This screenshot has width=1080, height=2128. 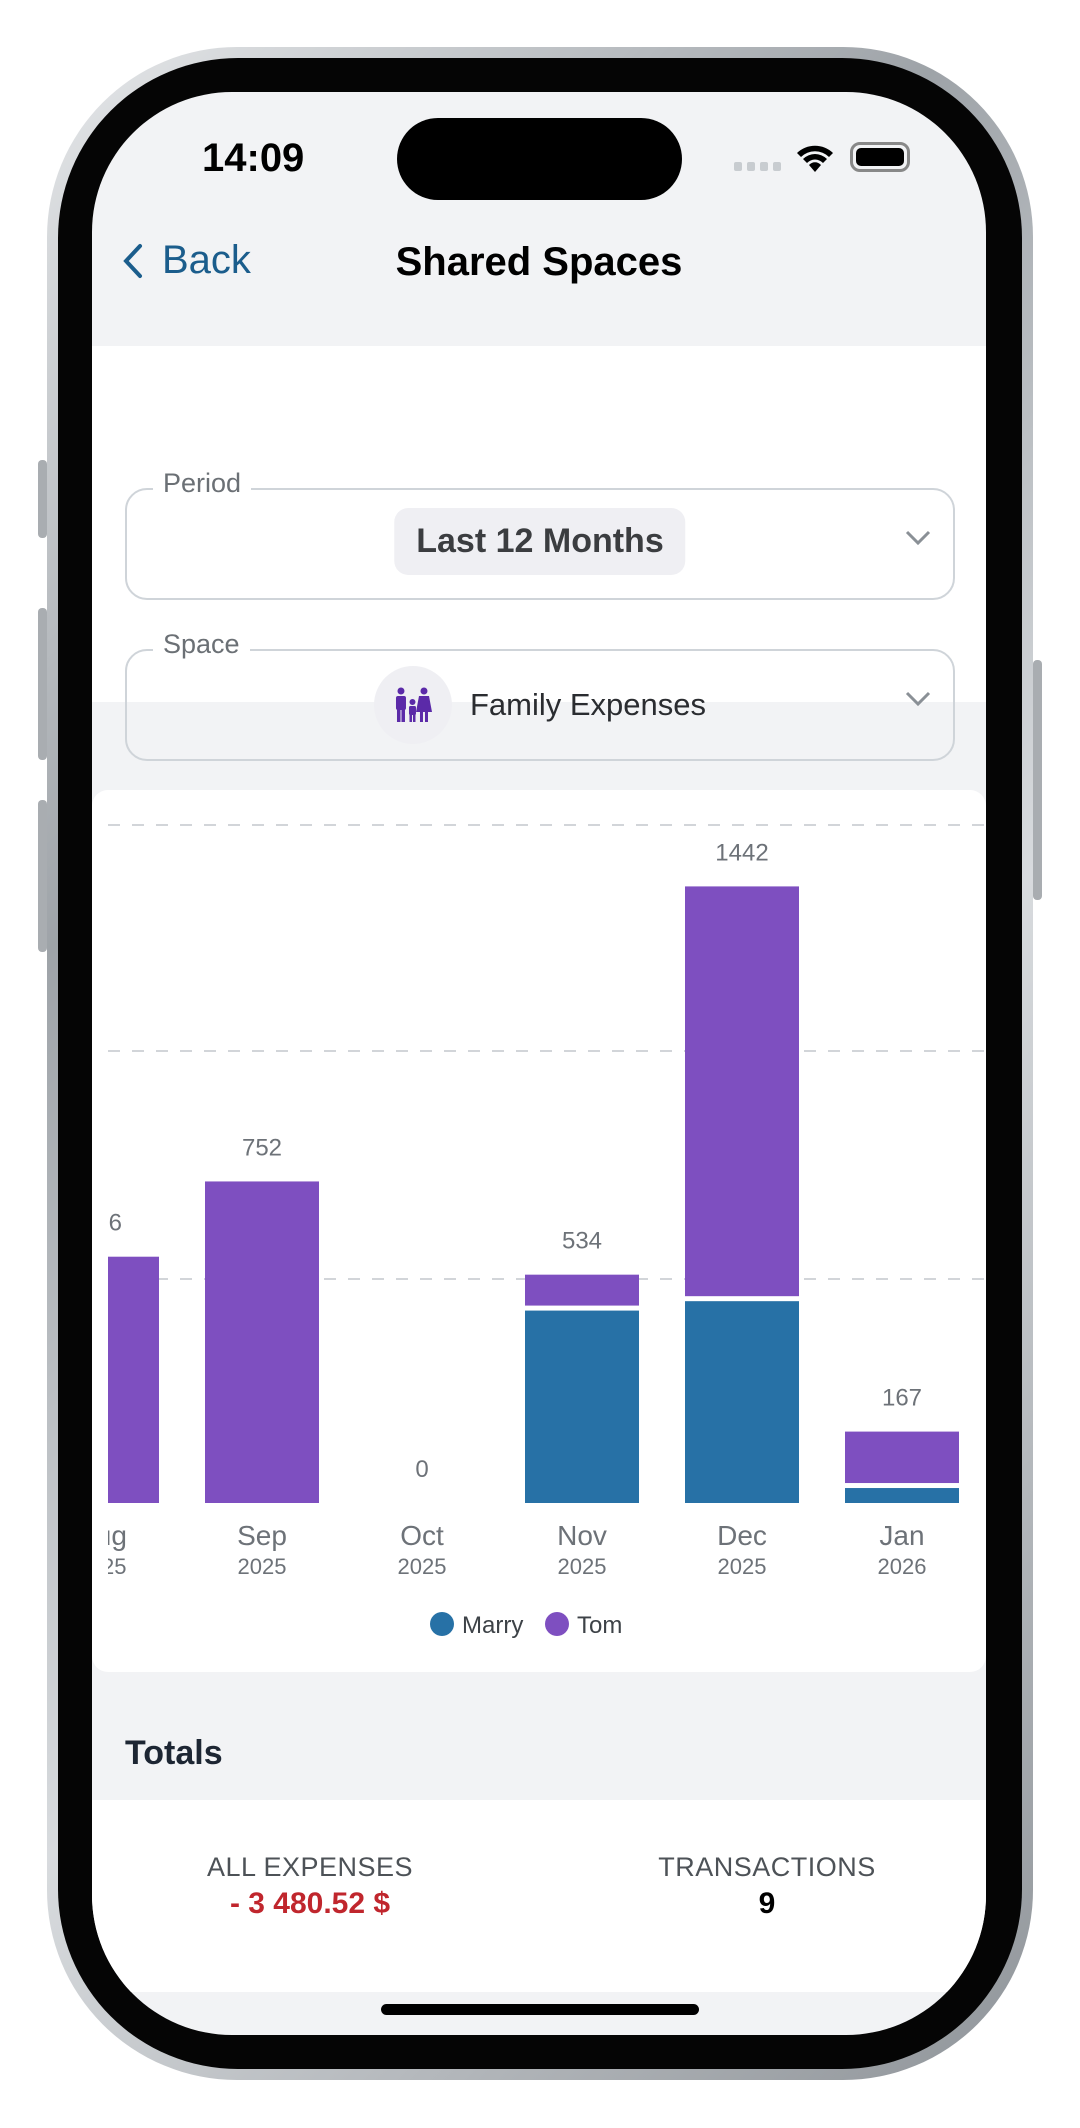 I want to click on legend-swatch-marry, so click(x=442, y=1624).